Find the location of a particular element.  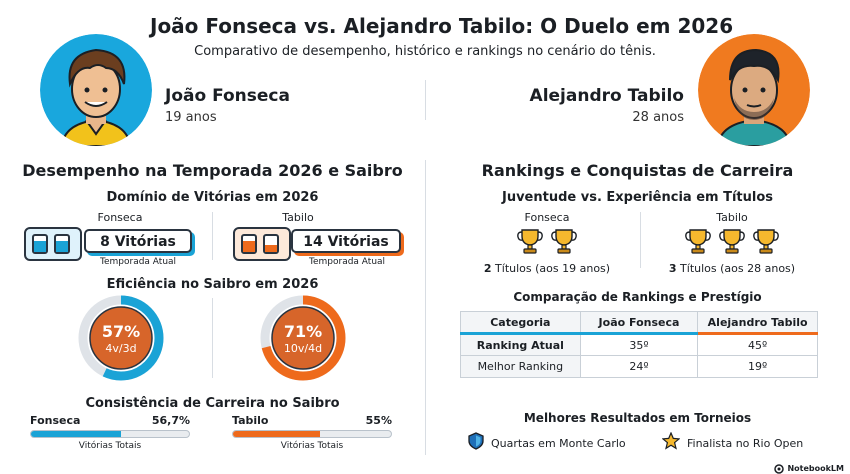

titles-fonseca-trophies is located at coordinates (547, 242).